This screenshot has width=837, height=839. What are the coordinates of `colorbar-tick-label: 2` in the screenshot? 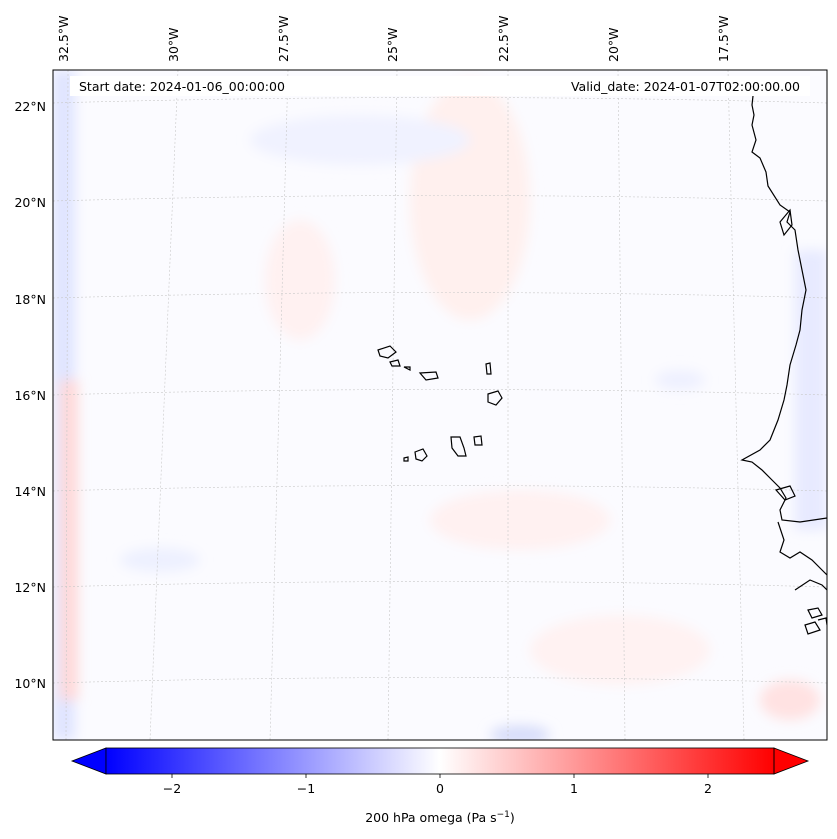 It's located at (708, 788).